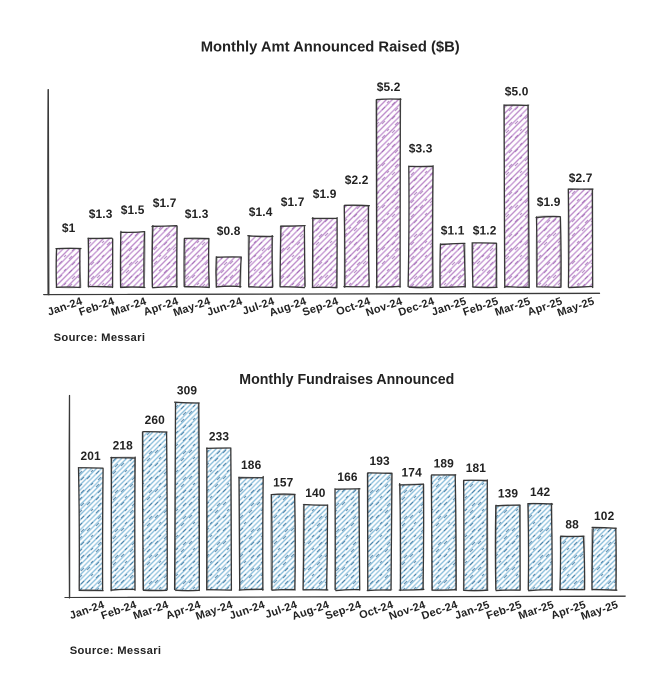 Image resolution: width=649 pixels, height=680 pixels. I want to click on svg-text: $1.2, so click(485, 231).